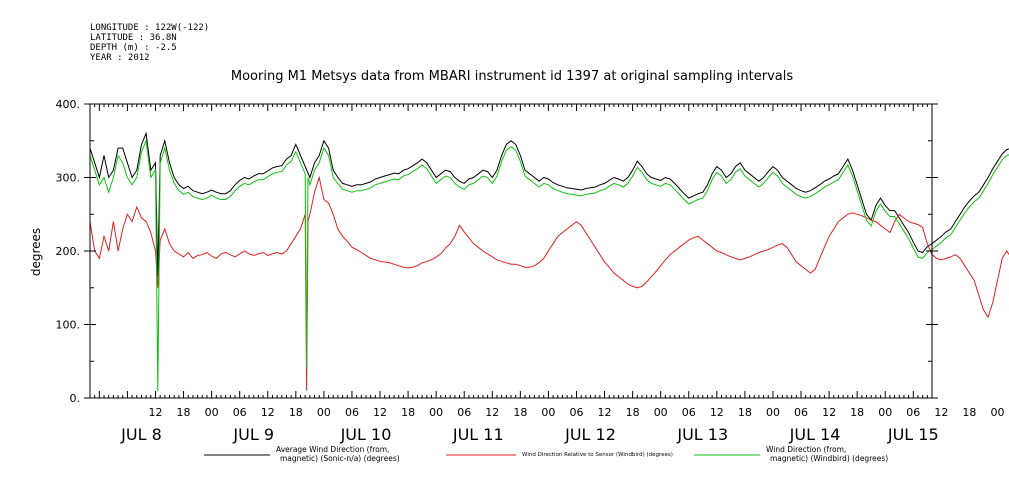 The image size is (1009, 504). I want to click on y-tick-label: 100., so click(68, 325).